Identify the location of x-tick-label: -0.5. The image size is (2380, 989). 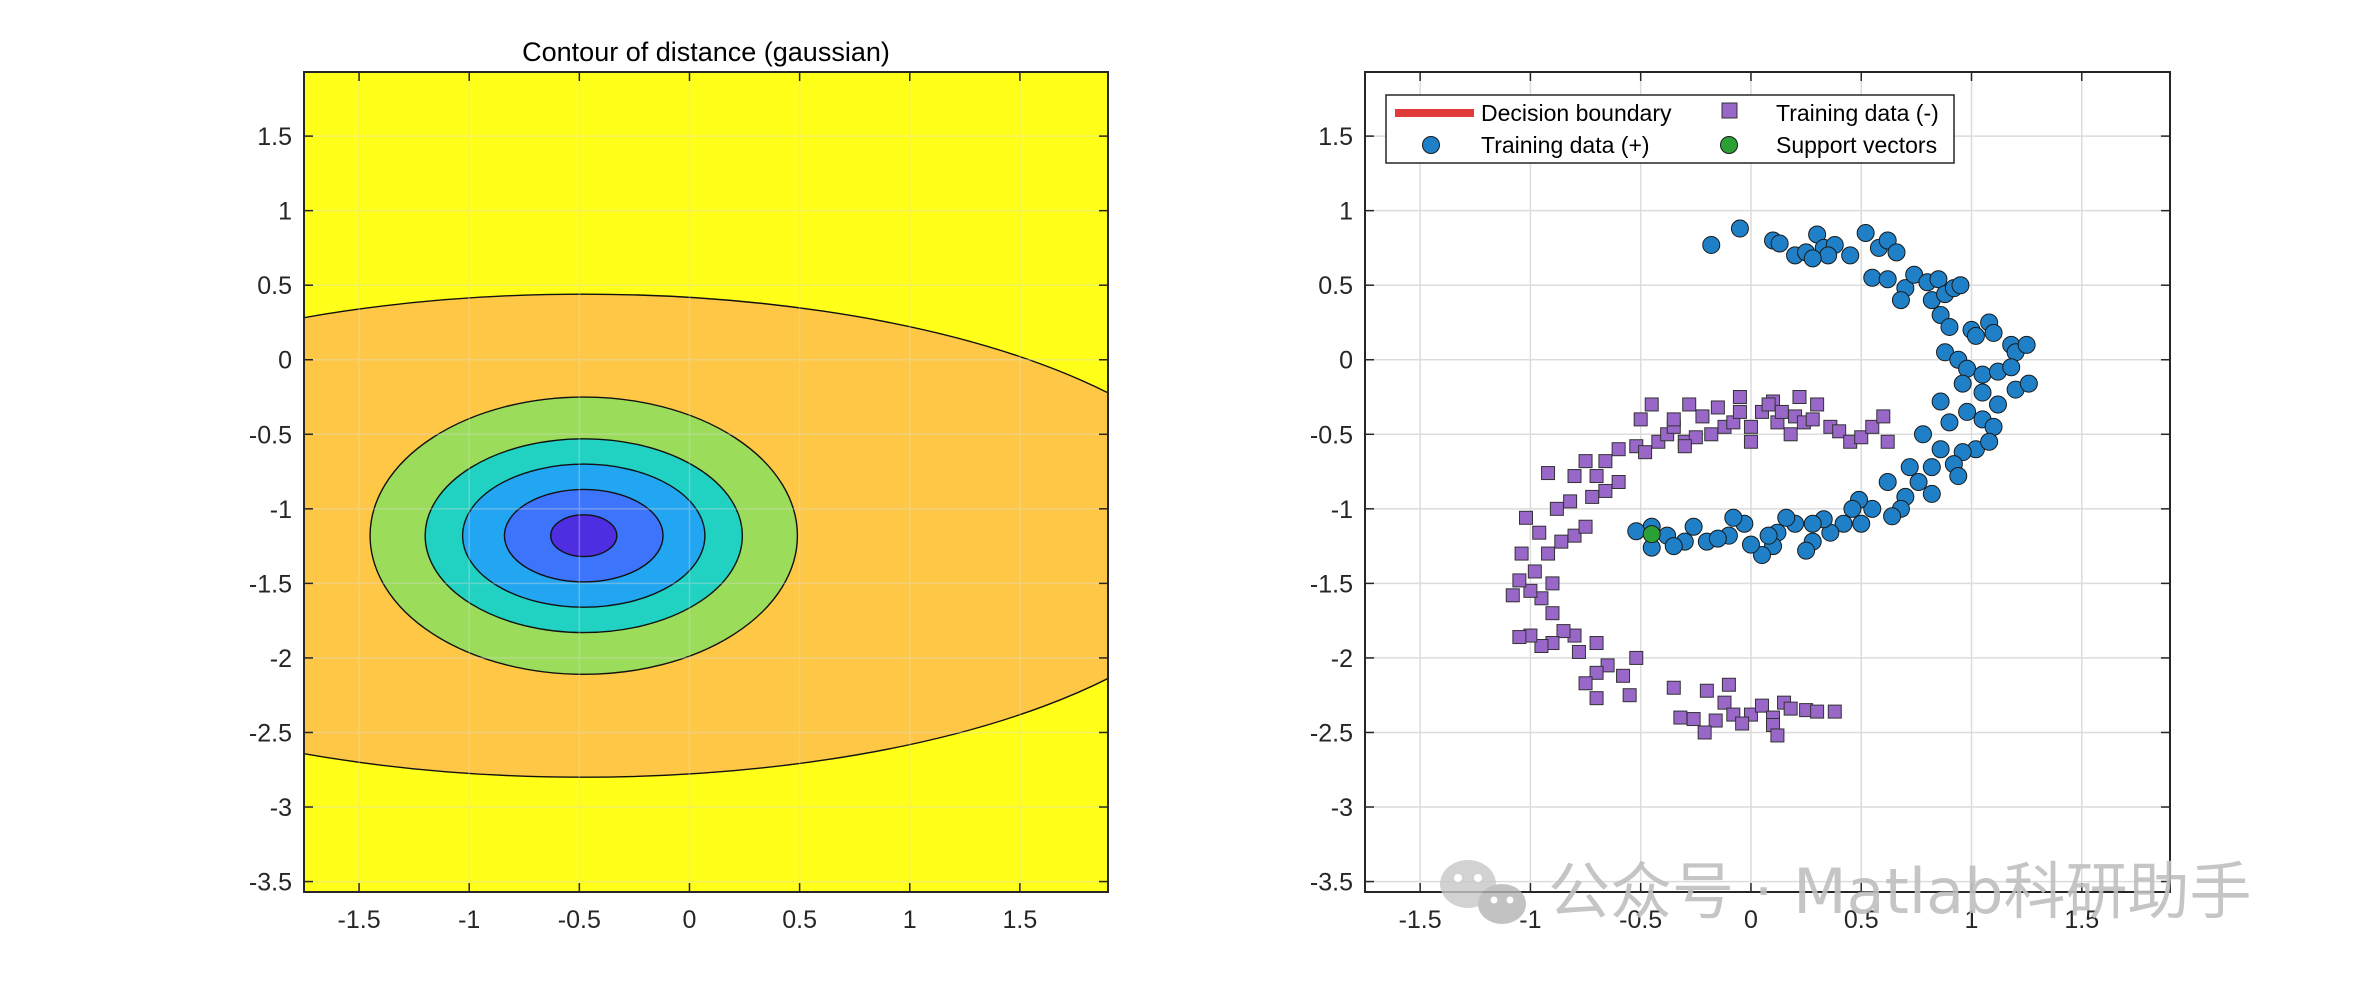
(579, 920).